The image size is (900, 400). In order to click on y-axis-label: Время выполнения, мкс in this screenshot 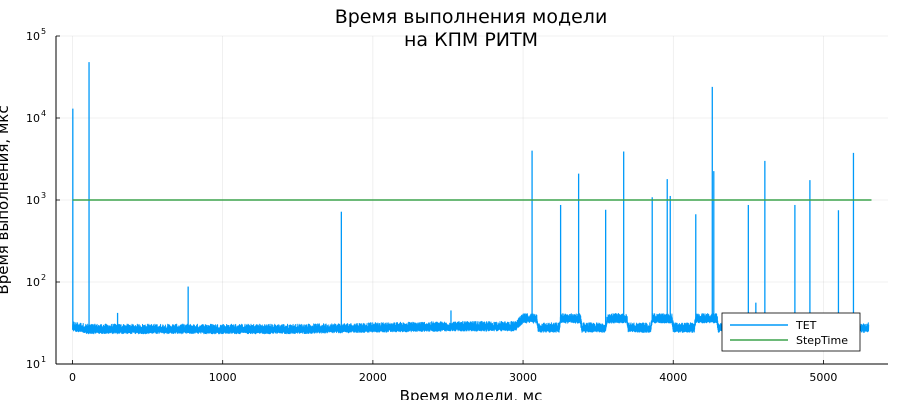, I will do `click(6, 199)`.